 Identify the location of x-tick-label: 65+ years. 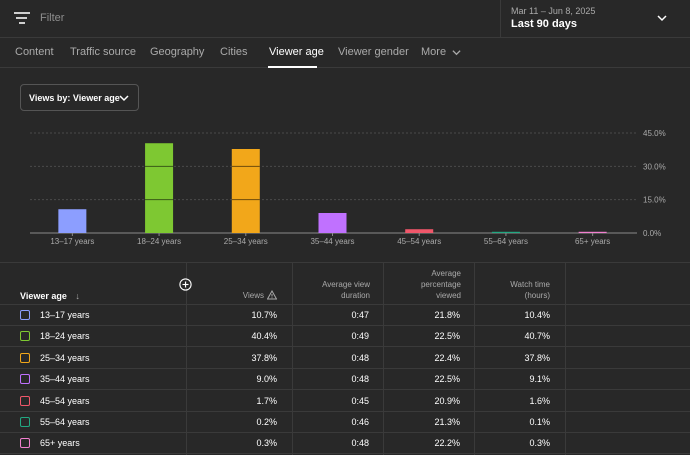
(592, 241).